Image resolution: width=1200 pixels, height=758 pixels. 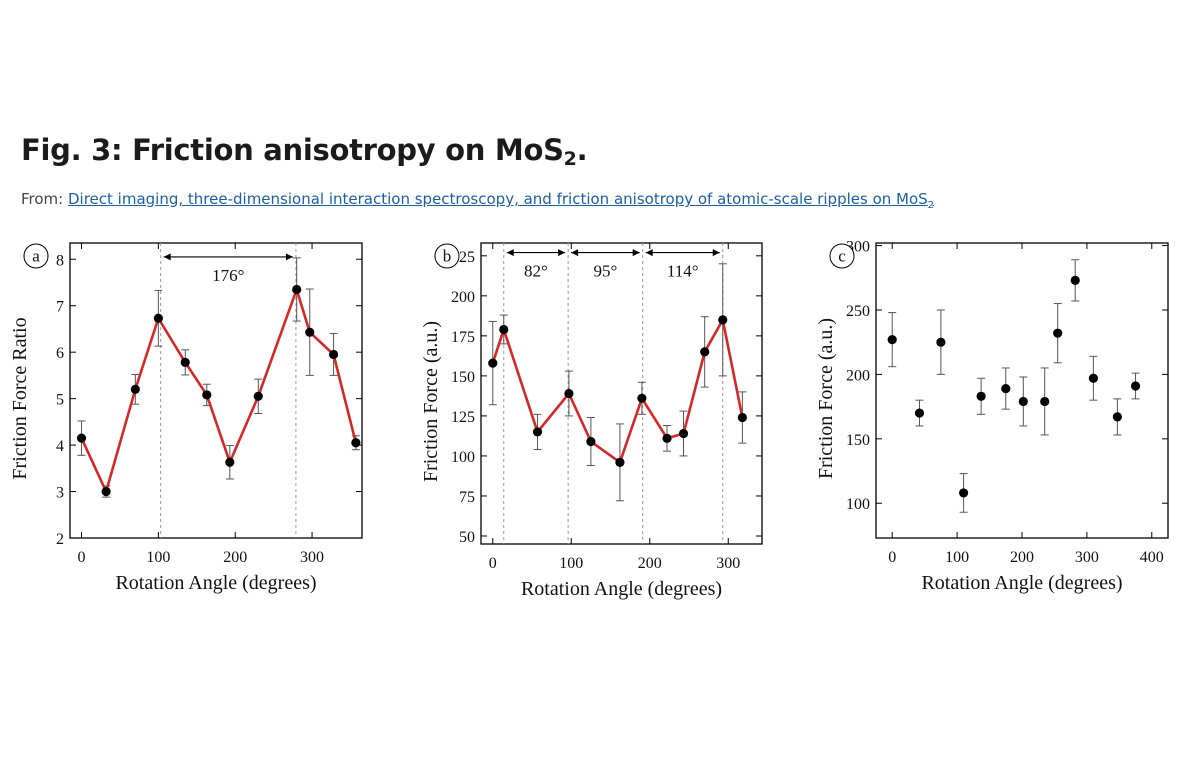 I want to click on annotation-label: 95°, so click(x=606, y=271).